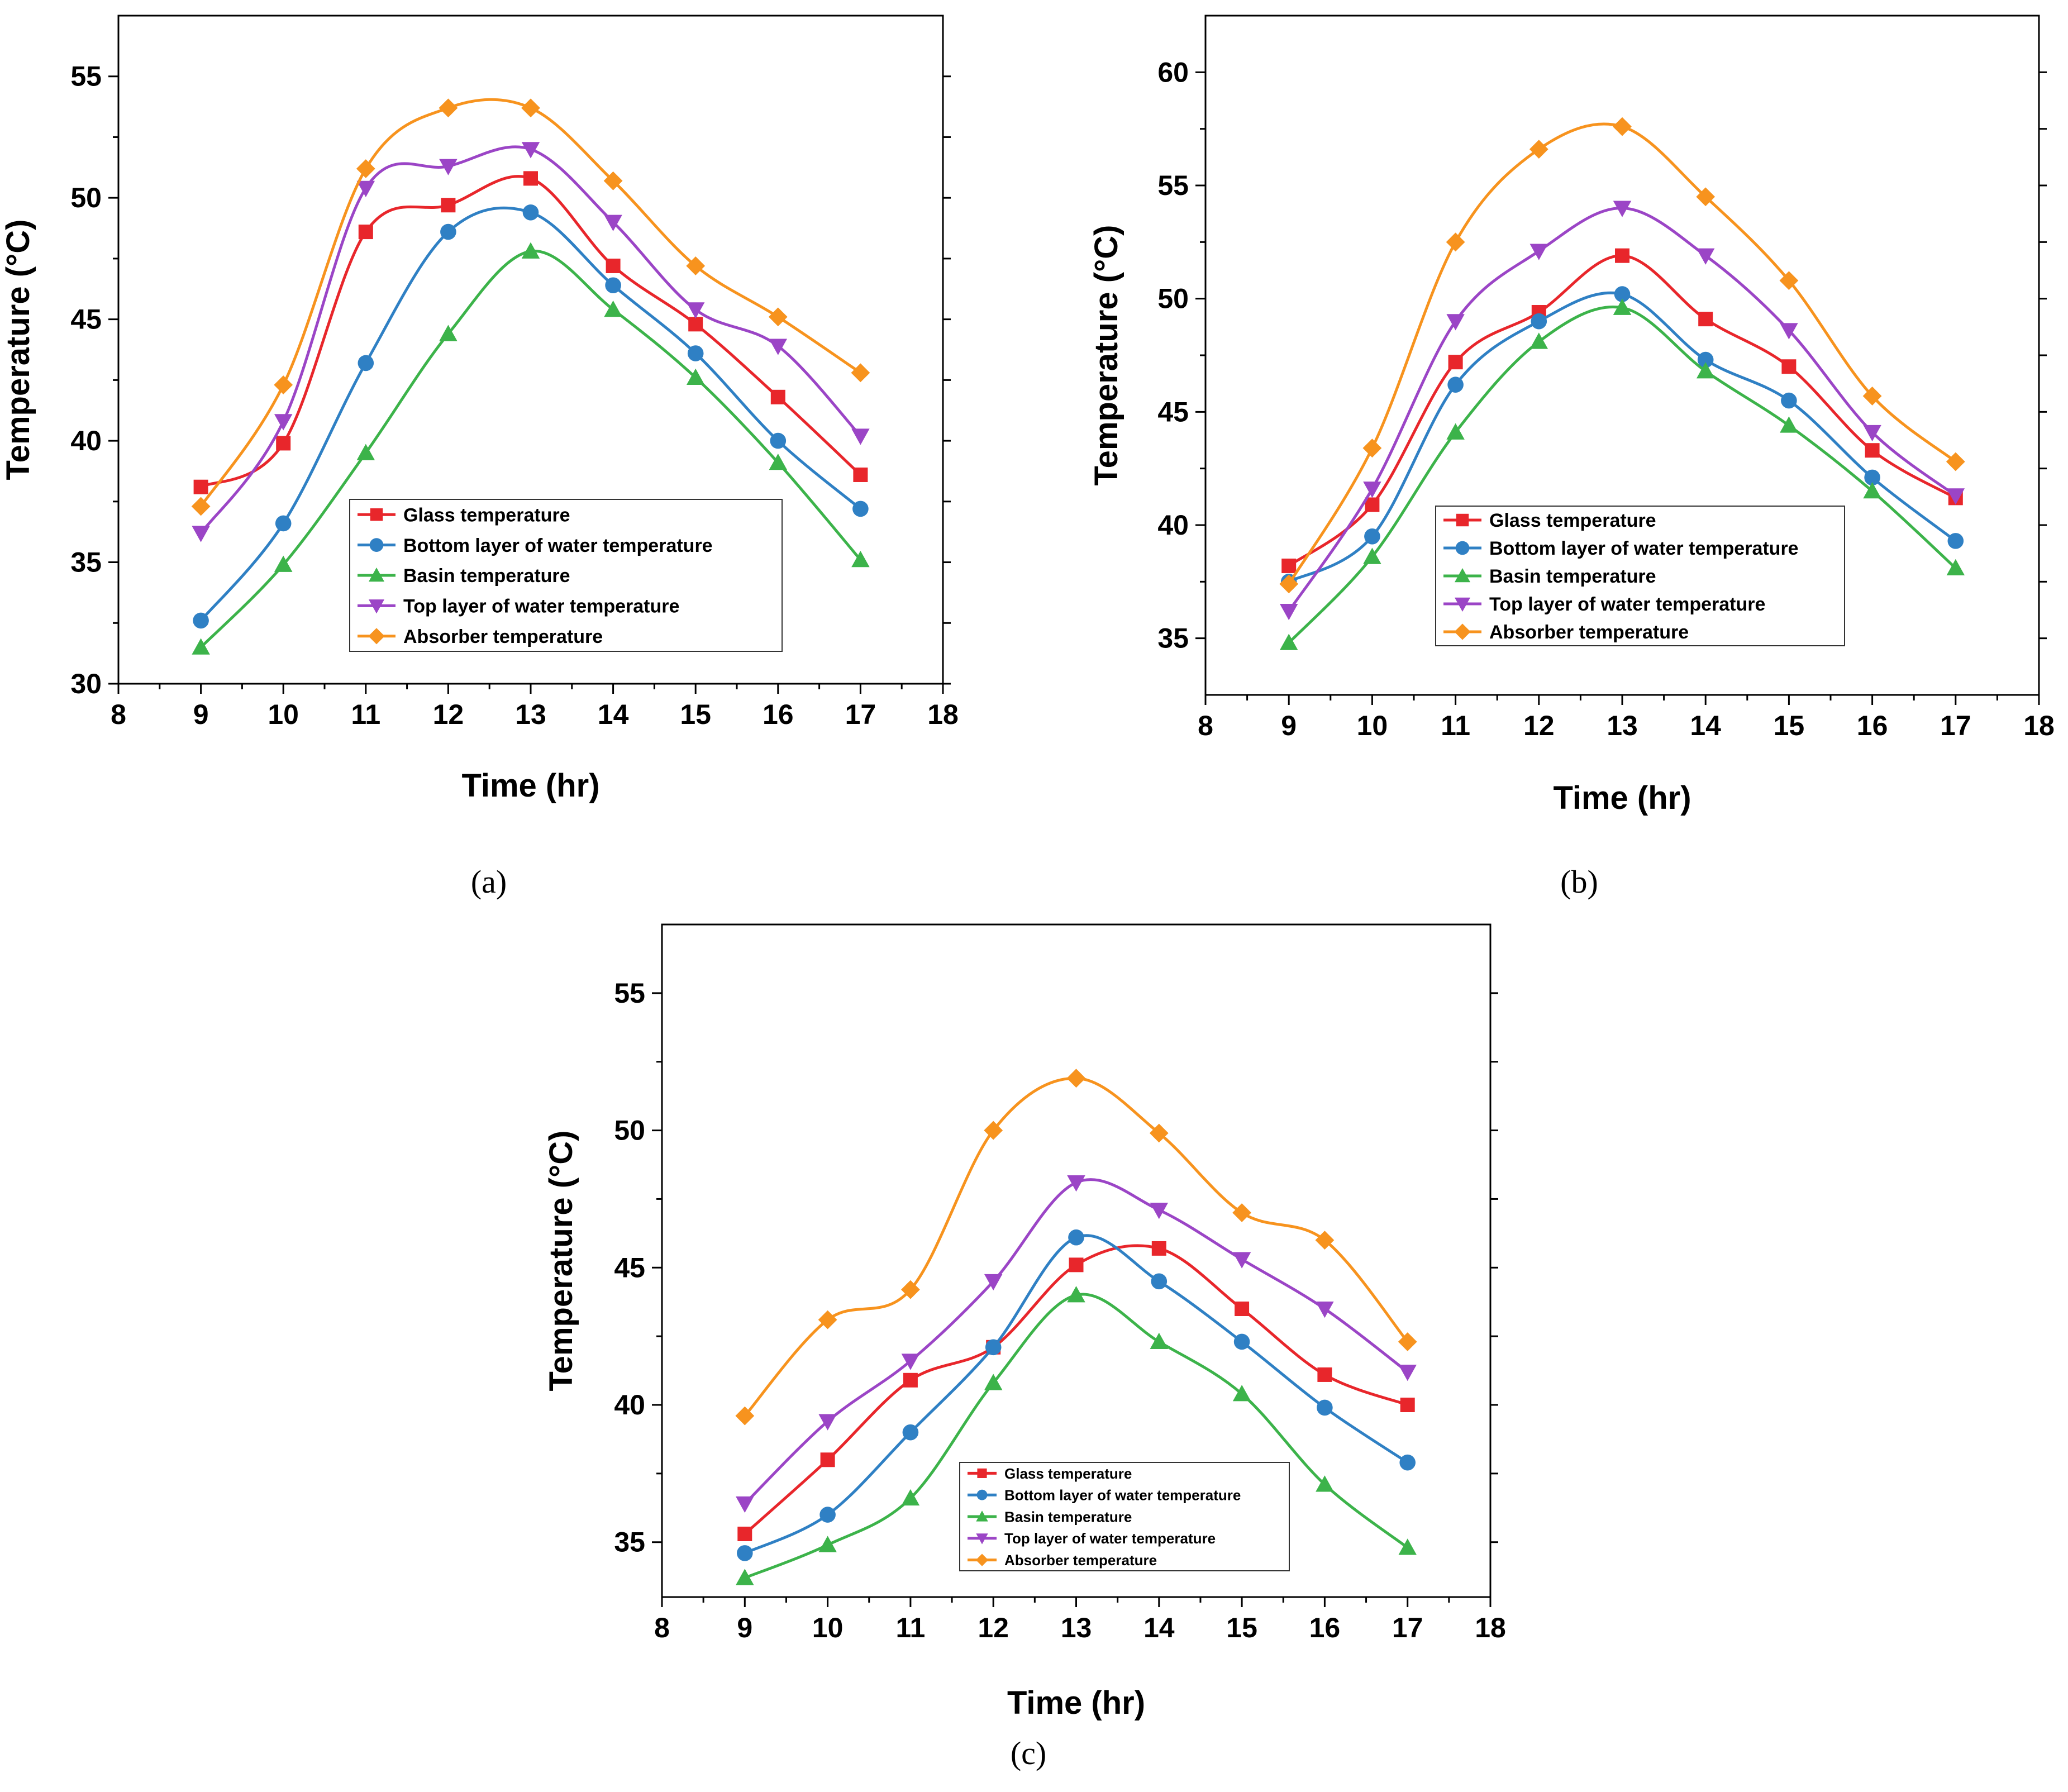 This screenshot has width=2068, height=1792. I want to click on panel-caption: (a), so click(489, 882).